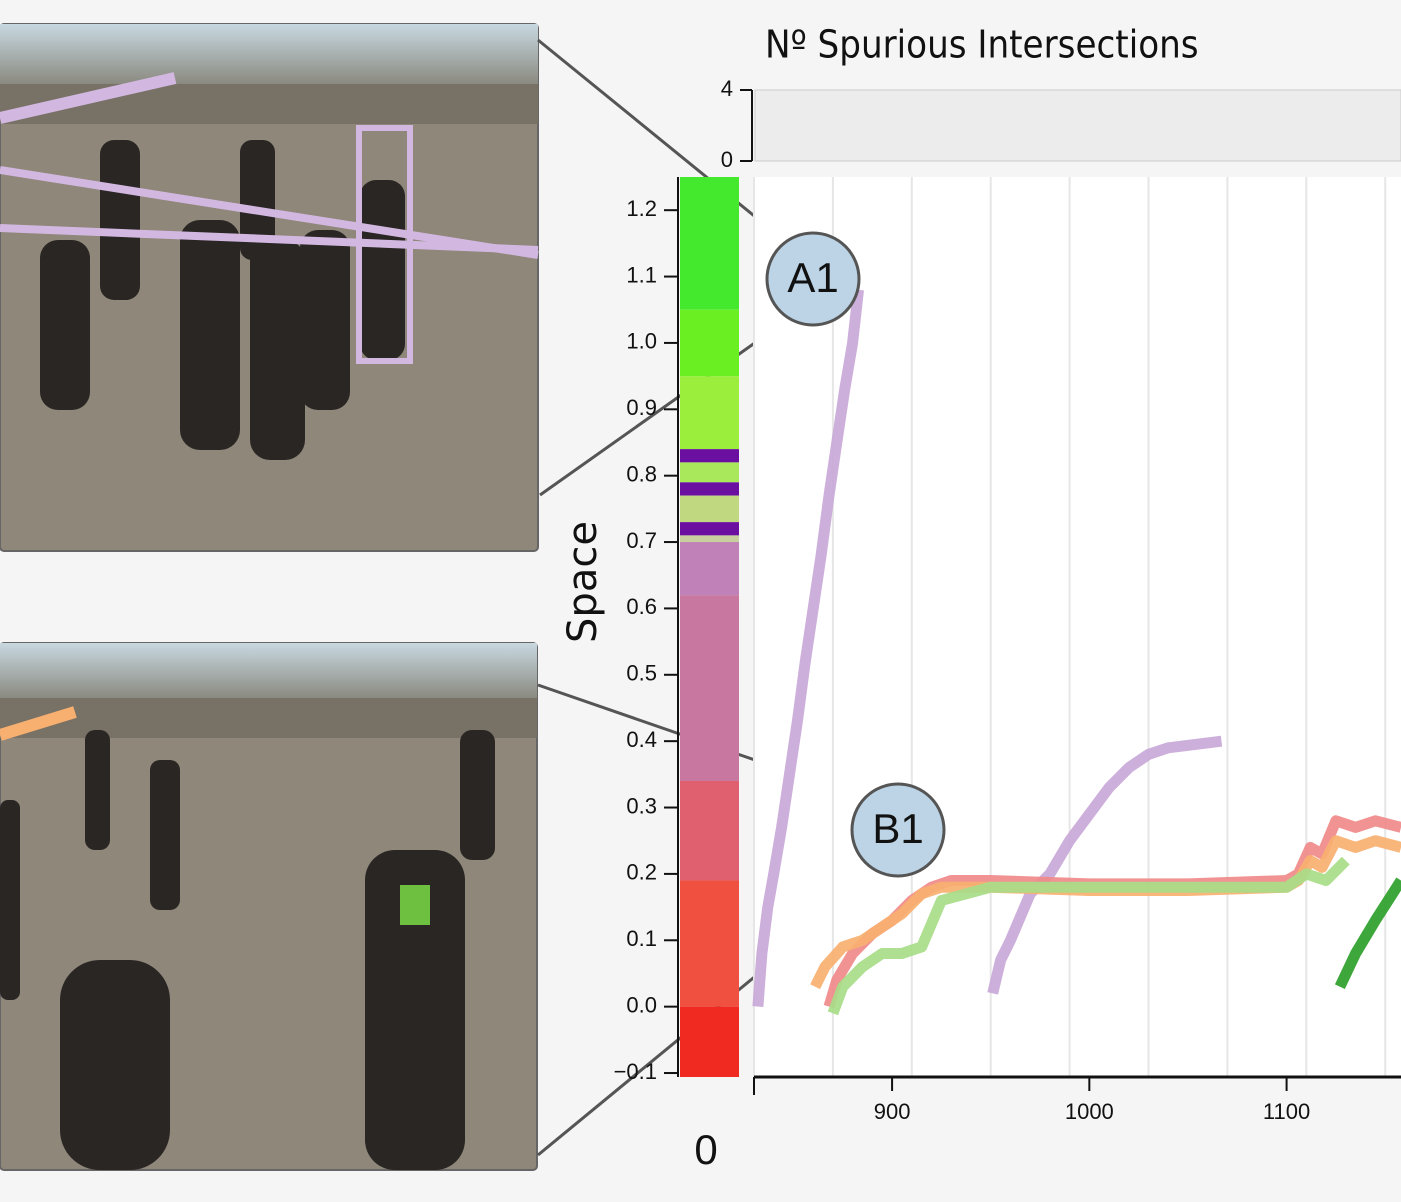 This screenshot has width=1401, height=1202. I want to click on y-tick-label: 4, so click(727, 88).